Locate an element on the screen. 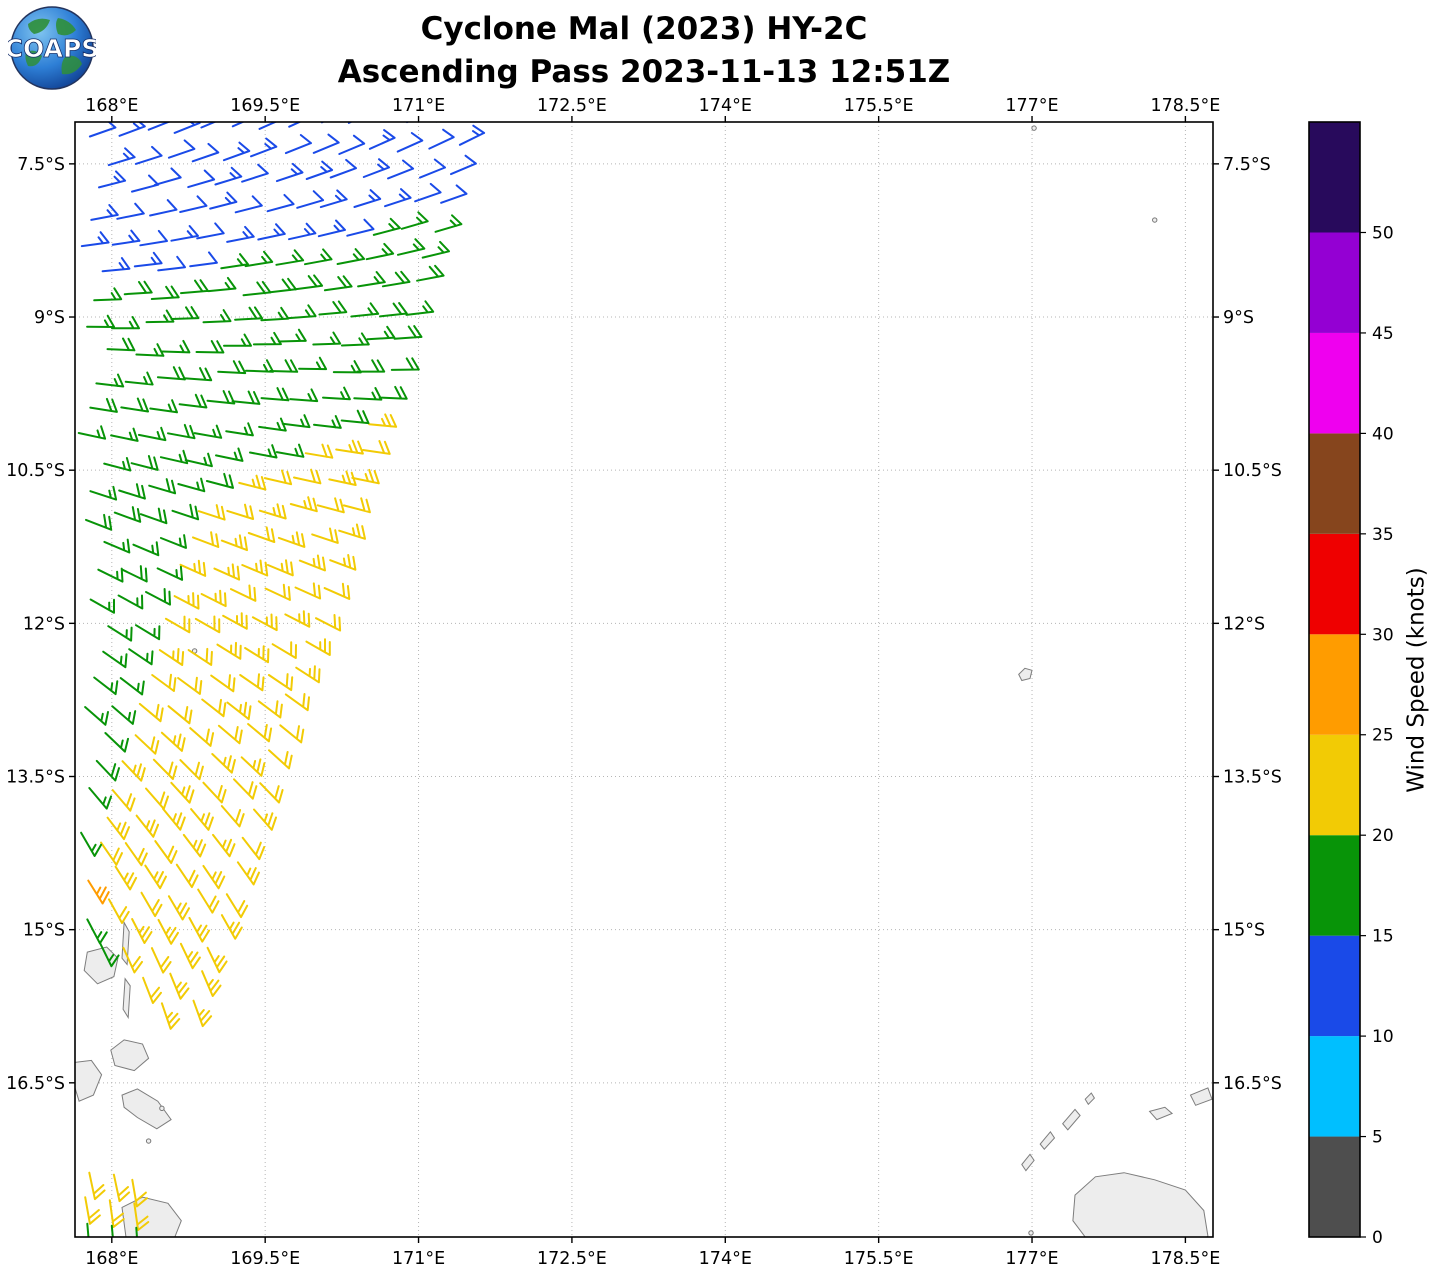  y-tick-label-left: 7.5°S is located at coordinates (41, 165).